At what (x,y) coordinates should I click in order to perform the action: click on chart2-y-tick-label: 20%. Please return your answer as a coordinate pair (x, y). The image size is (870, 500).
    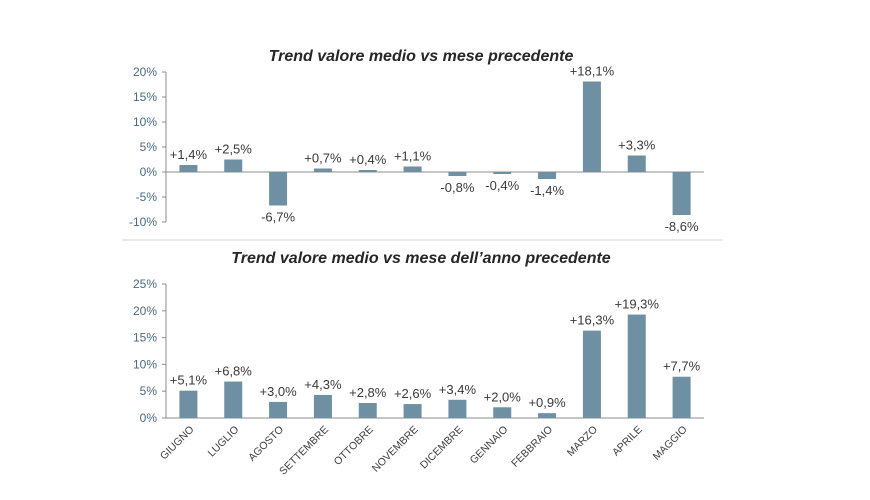
    Looking at the image, I should click on (145, 311).